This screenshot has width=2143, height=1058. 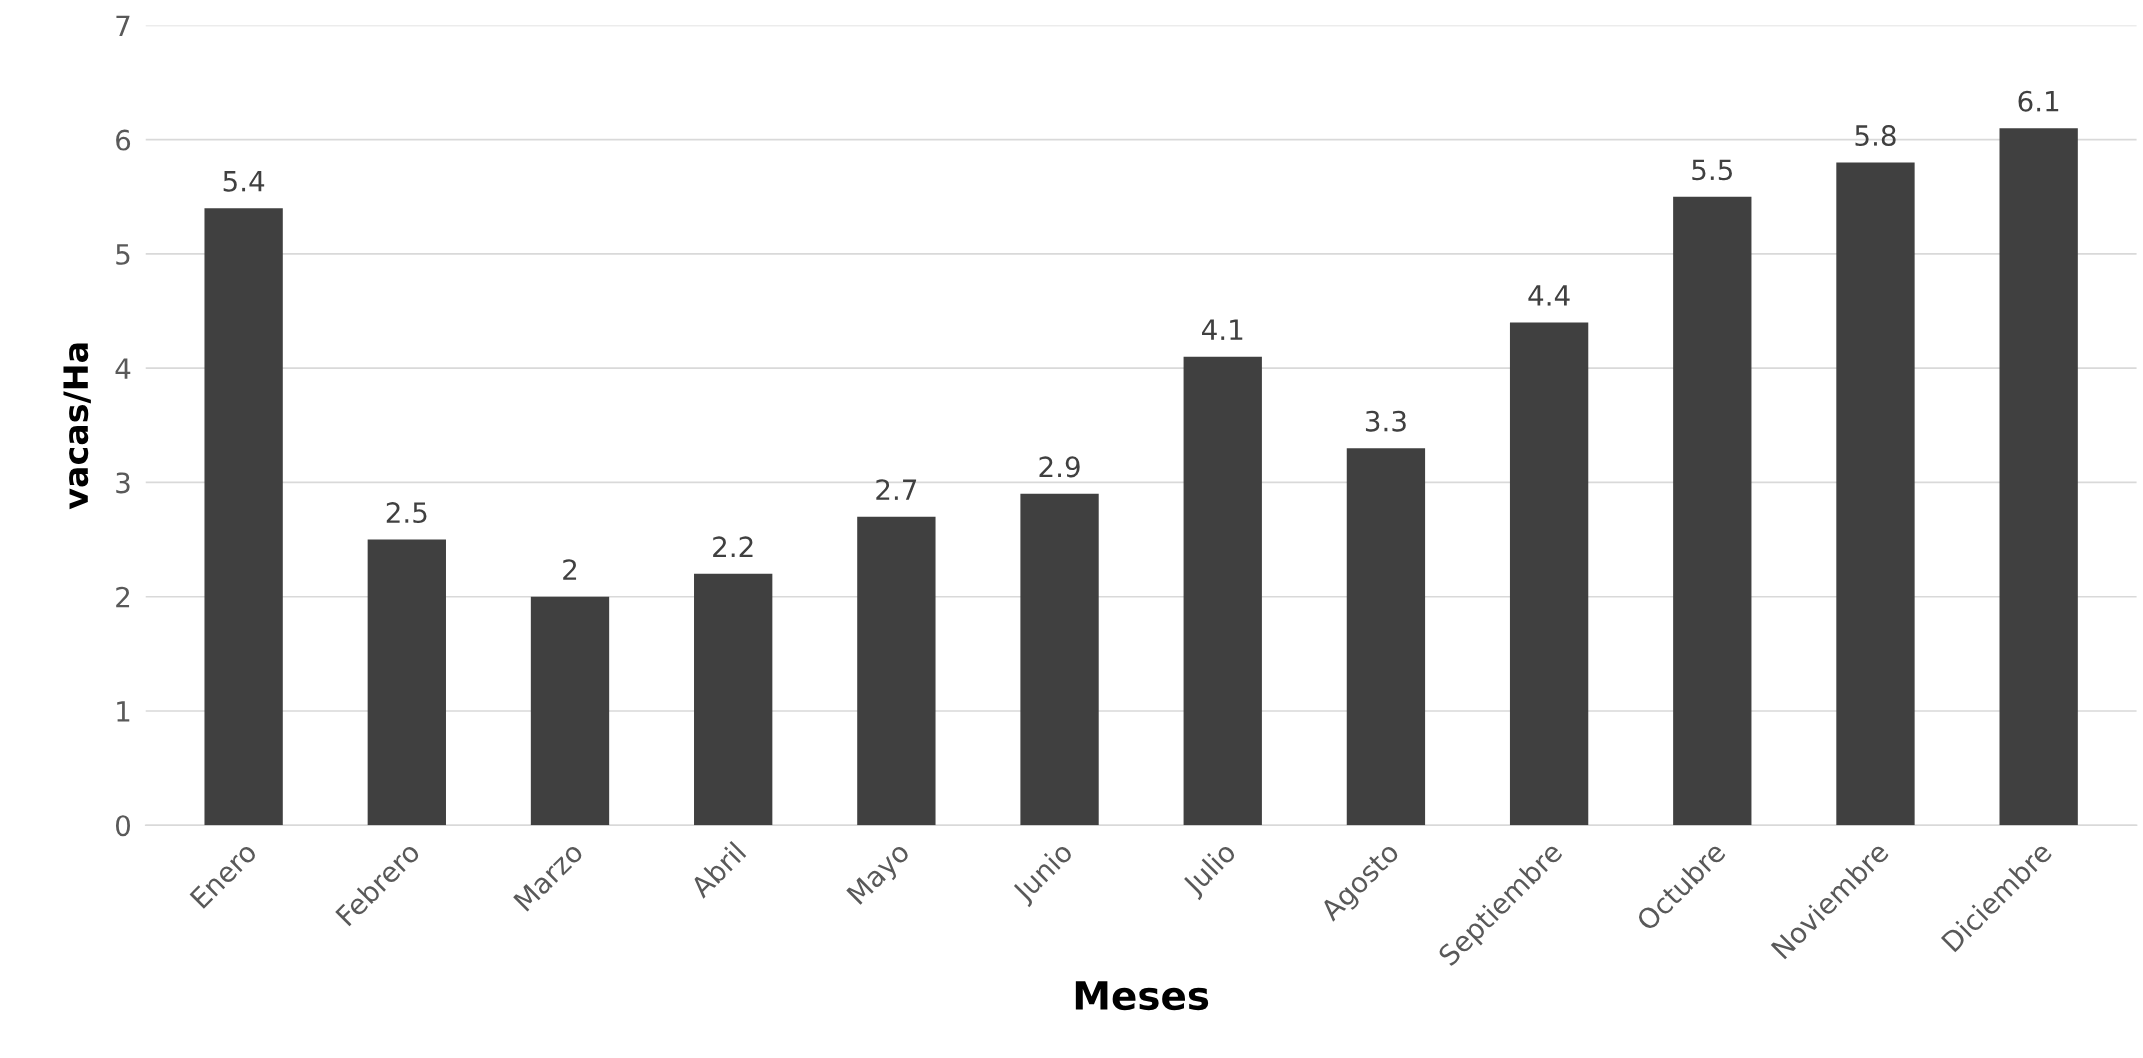 What do you see at coordinates (123, 597) in the screenshot?
I see `y-tick-label: 2` at bounding box center [123, 597].